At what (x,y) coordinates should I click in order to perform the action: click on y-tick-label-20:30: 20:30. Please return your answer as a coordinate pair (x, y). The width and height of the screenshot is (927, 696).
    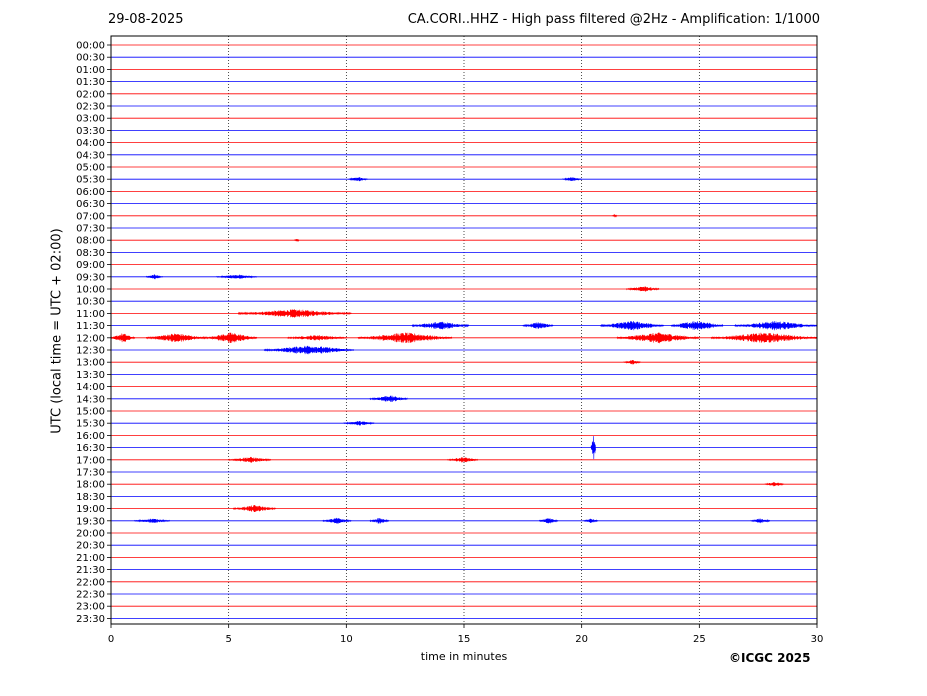
    Looking at the image, I should click on (90, 546).